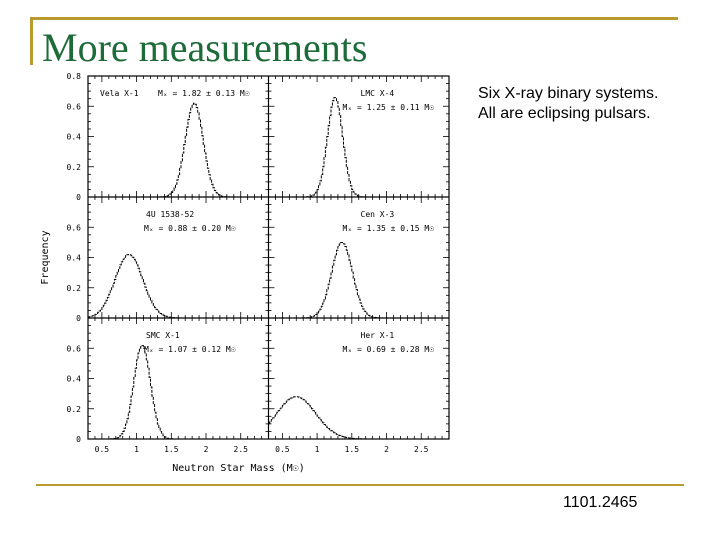 Image resolution: width=720 pixels, height=540 pixels. Describe the element at coordinates (204, 93) in the screenshot. I see `panel-mass-label: Mₓ = 1.82 ± 0.13 M☉` at that location.